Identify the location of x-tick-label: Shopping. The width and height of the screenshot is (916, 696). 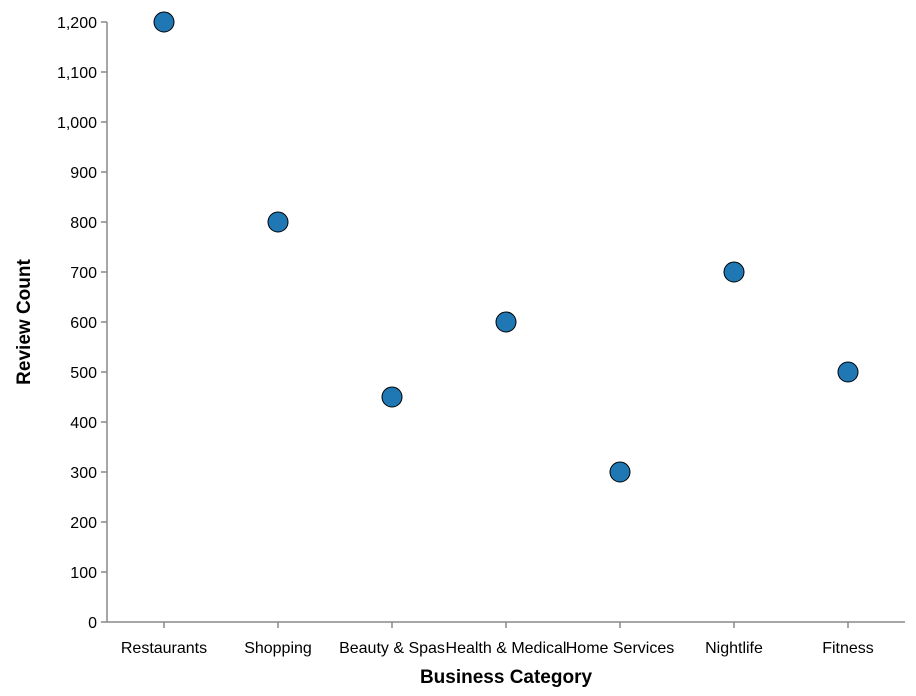
(278, 648).